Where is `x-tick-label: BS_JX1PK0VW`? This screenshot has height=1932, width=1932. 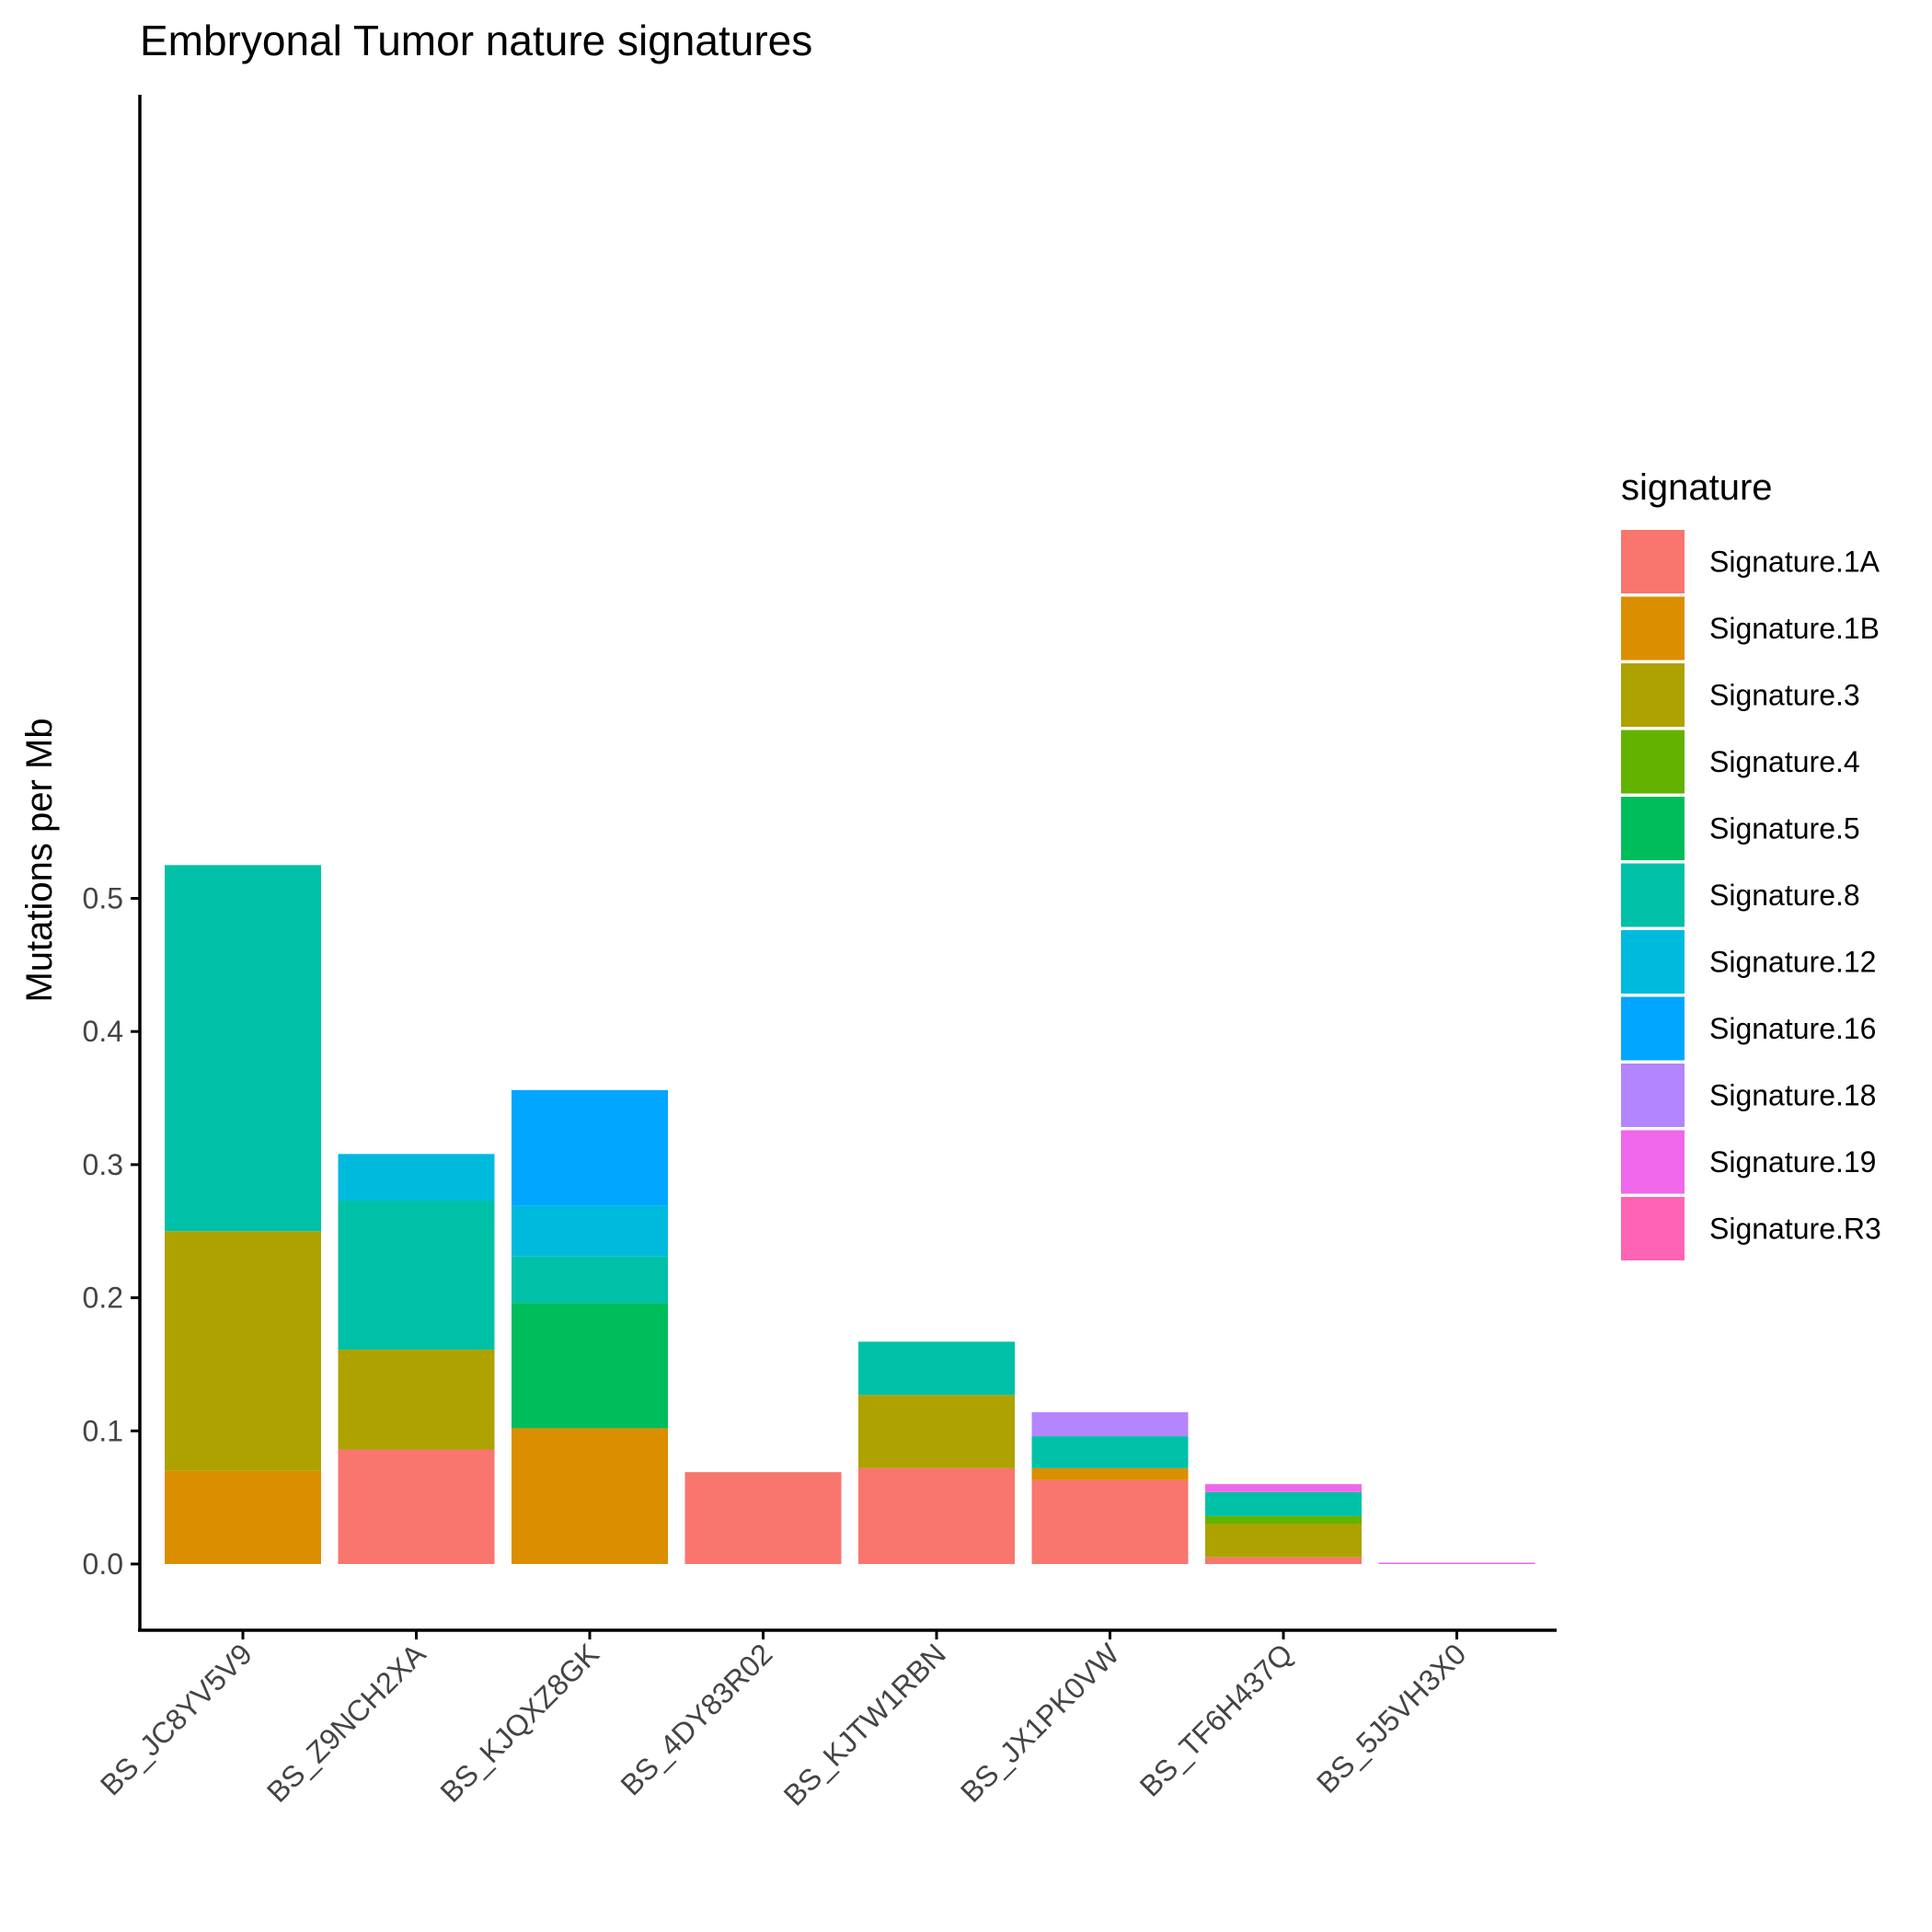 x-tick-label: BS_JX1PK0VW is located at coordinates (1040, 1723).